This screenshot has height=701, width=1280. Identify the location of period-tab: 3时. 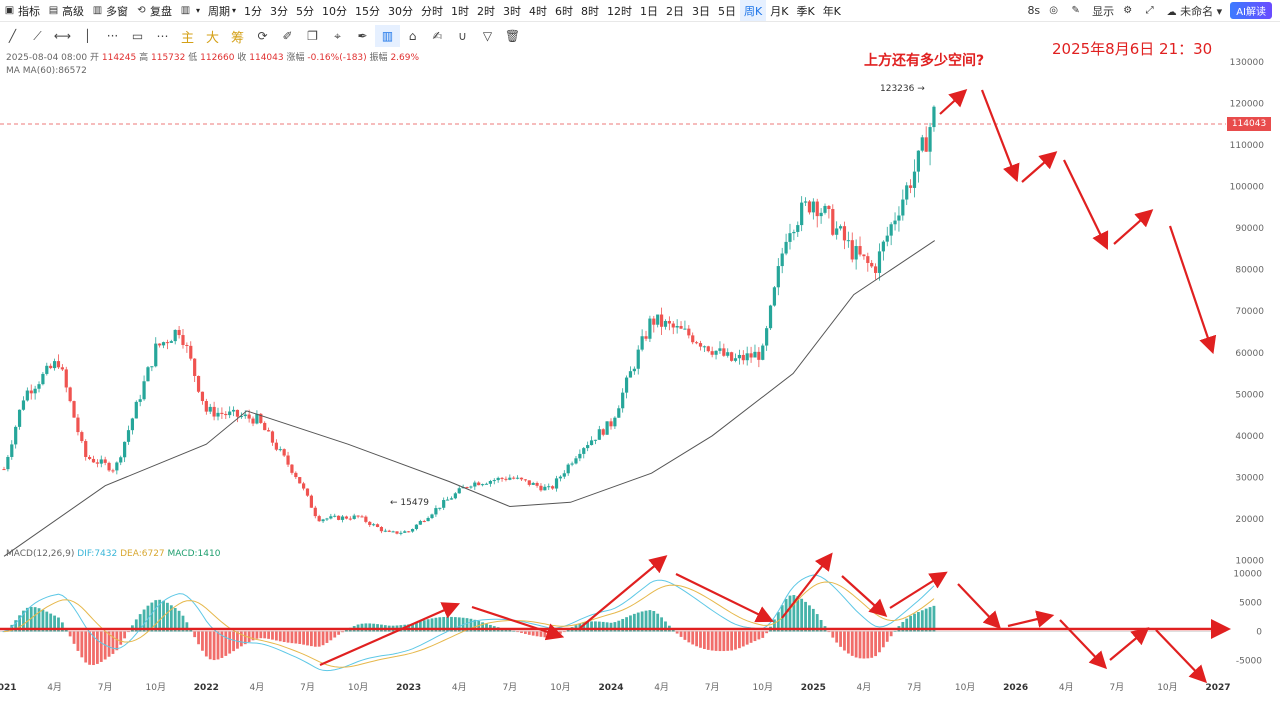
(512, 11).